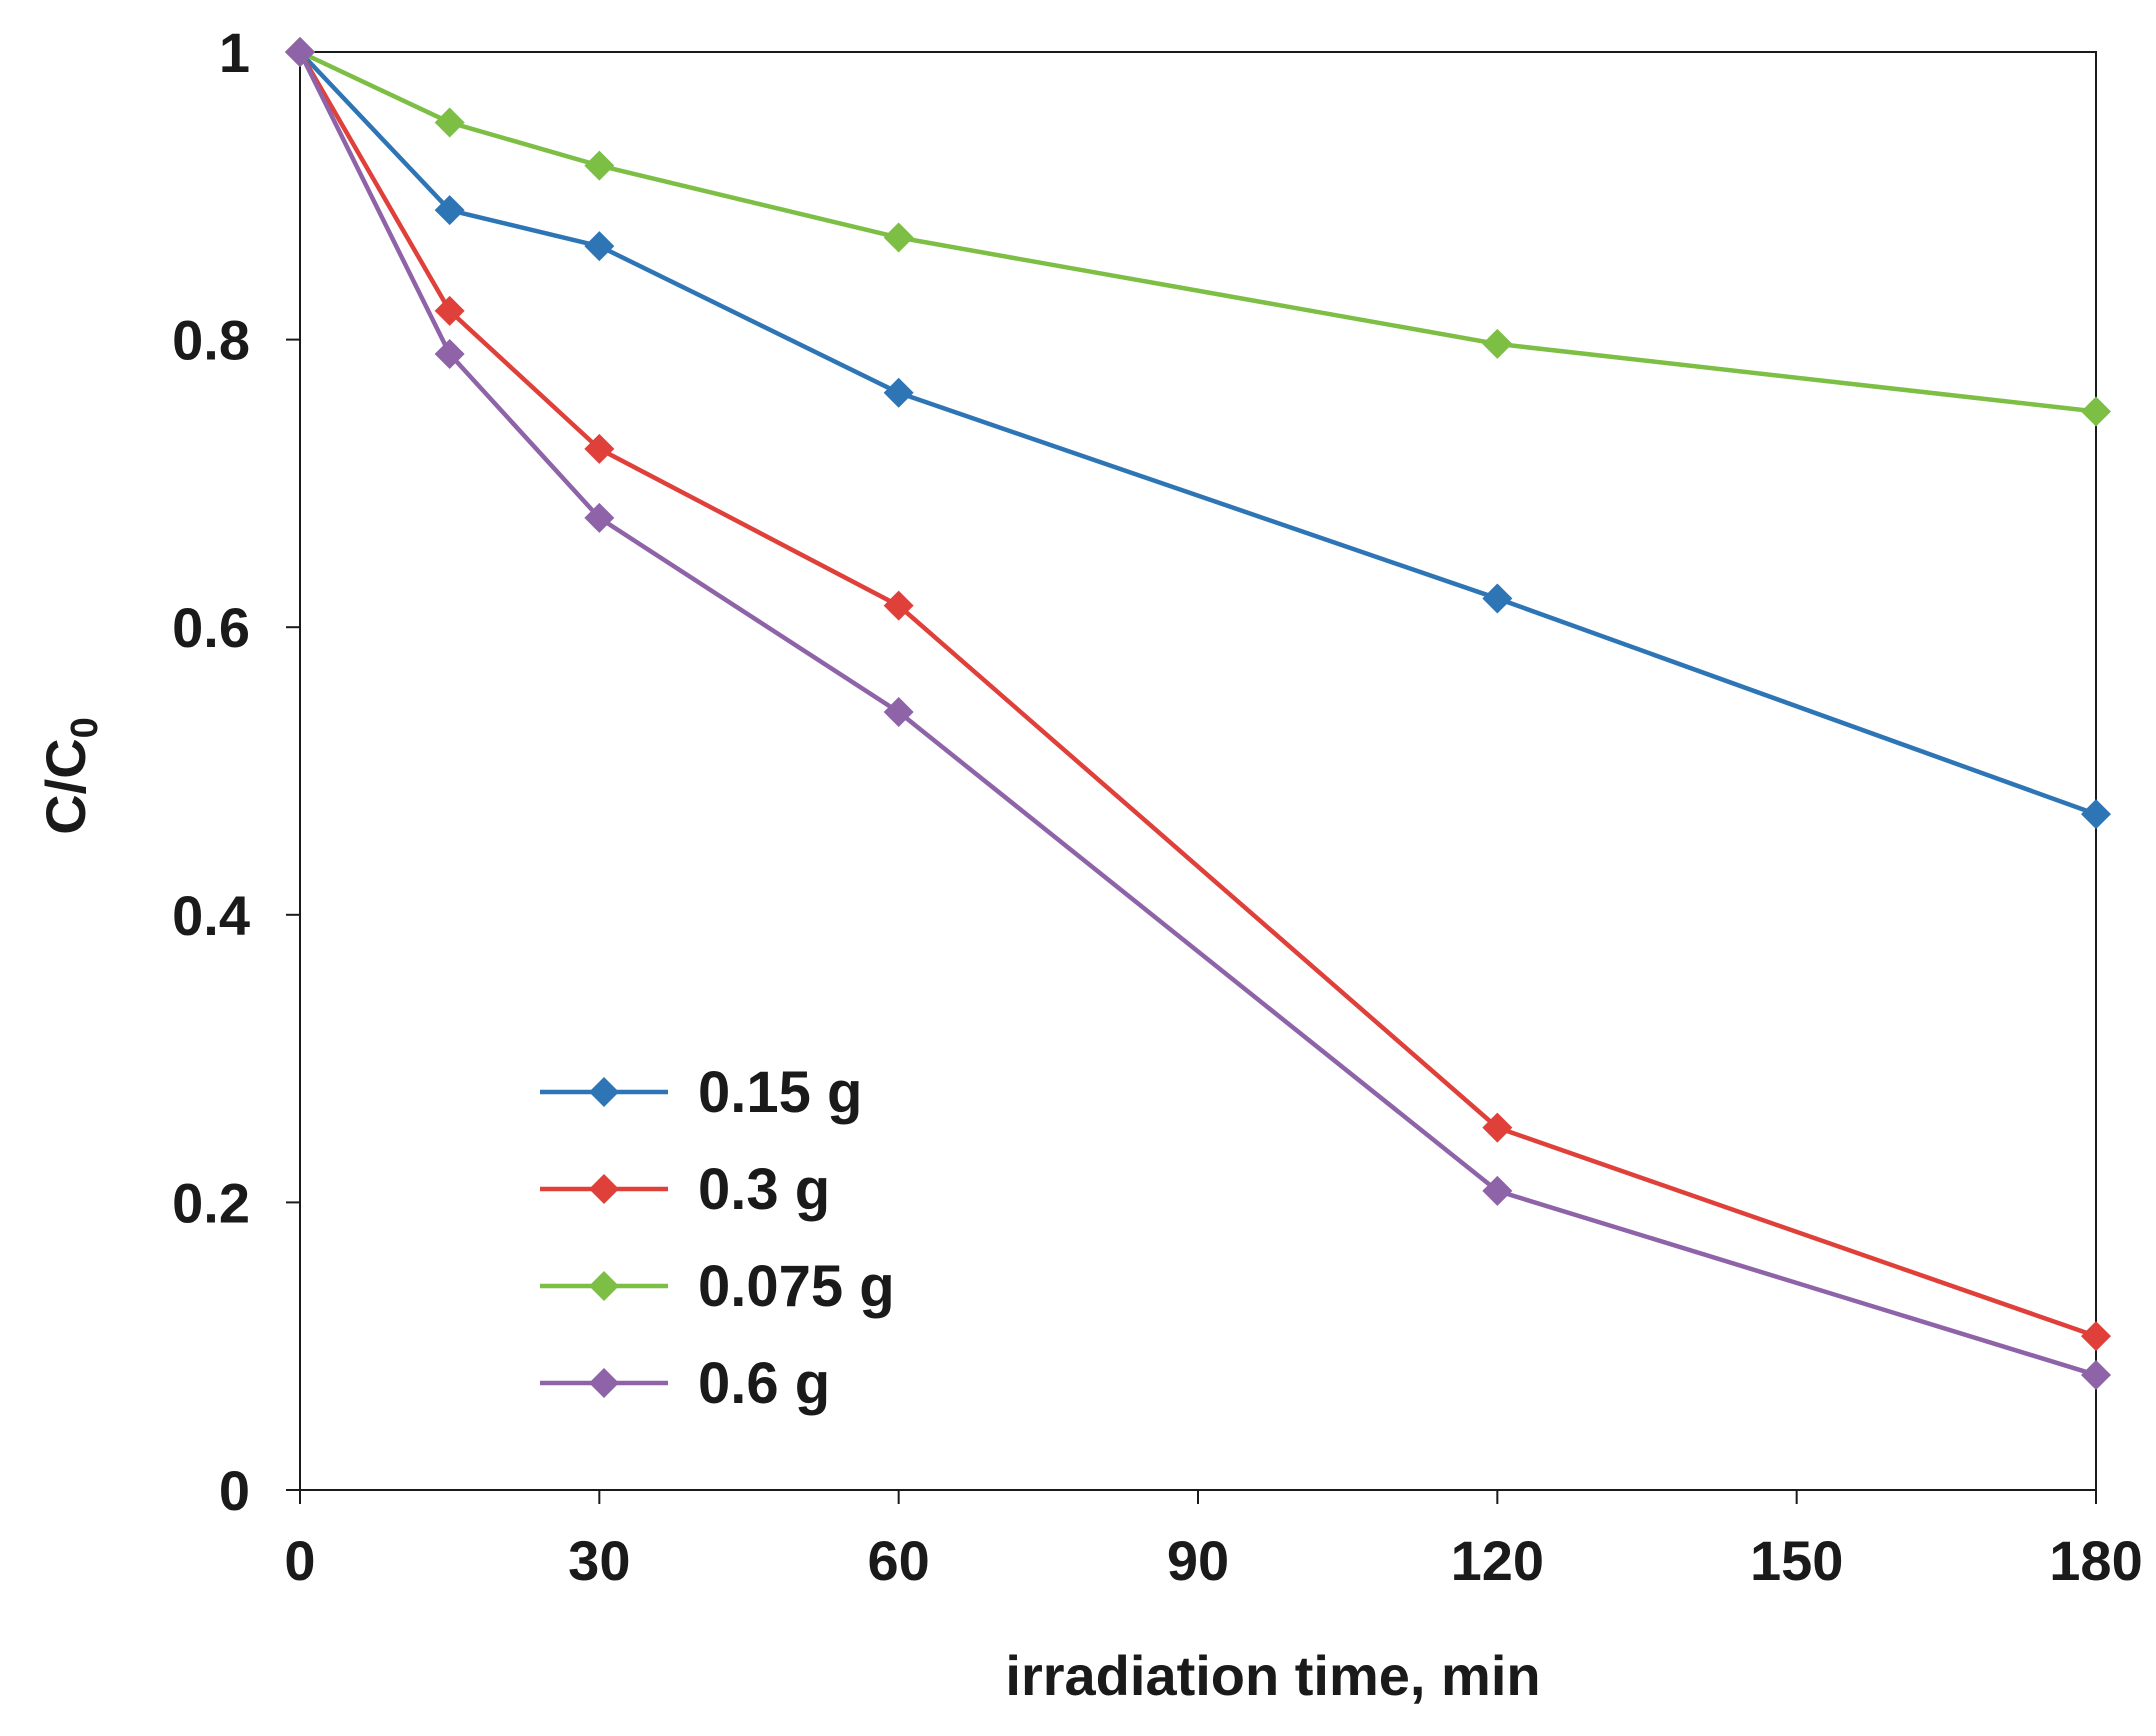  What do you see at coordinates (211, 1202) in the screenshot?
I see `y-tick-label: 0.2` at bounding box center [211, 1202].